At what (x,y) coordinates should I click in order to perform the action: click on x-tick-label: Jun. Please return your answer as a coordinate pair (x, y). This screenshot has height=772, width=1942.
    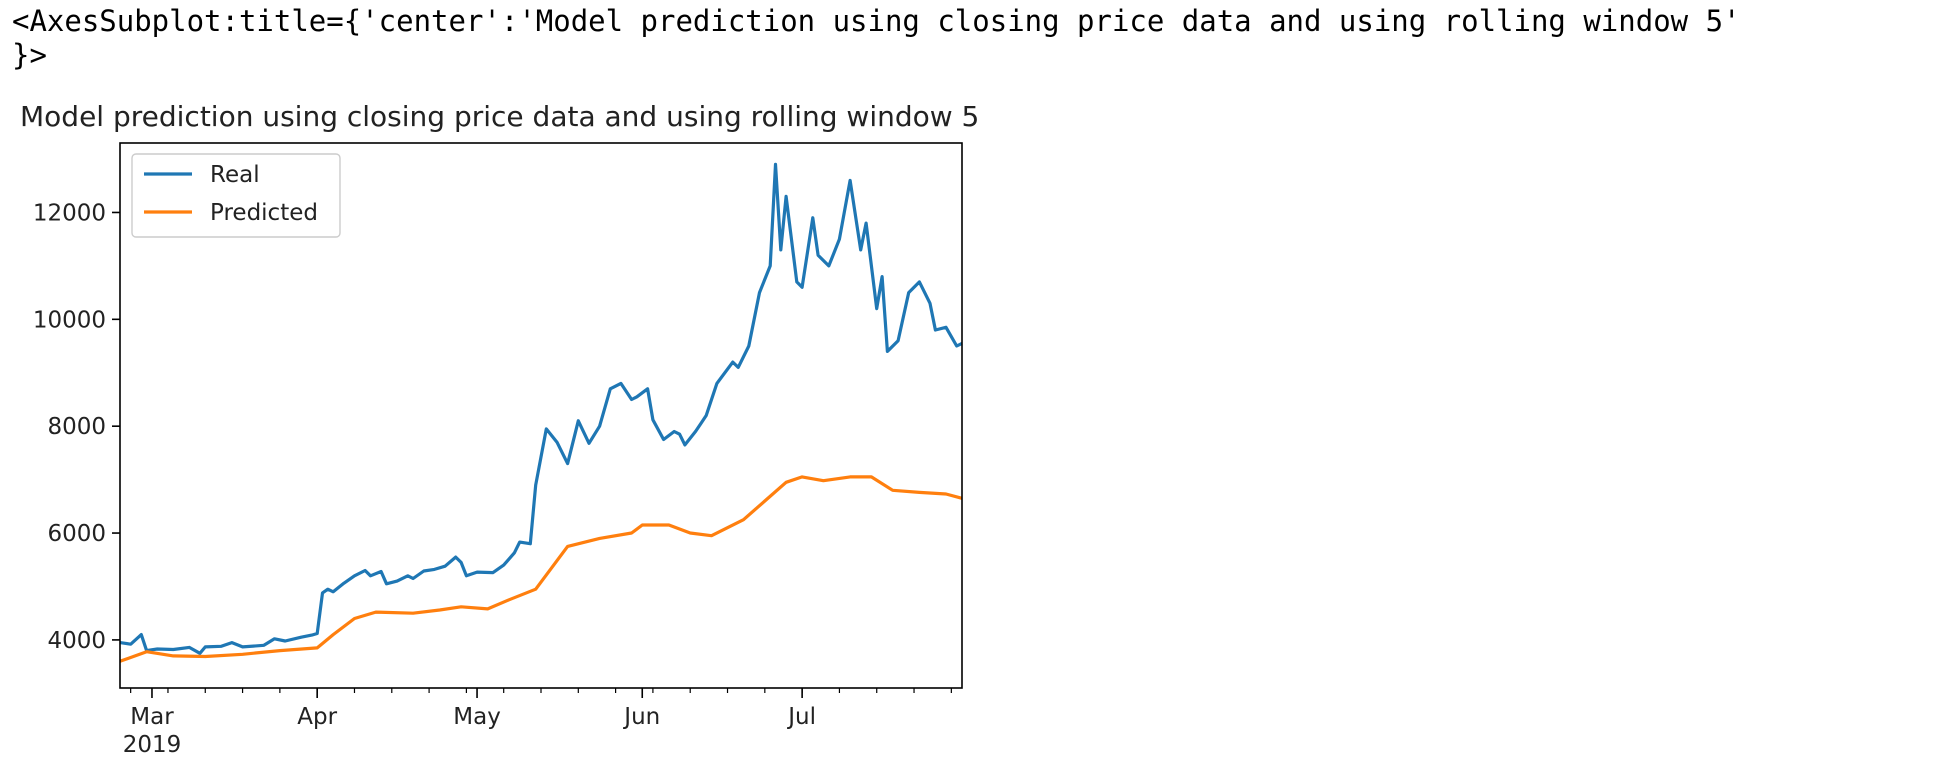
    Looking at the image, I should click on (641, 717).